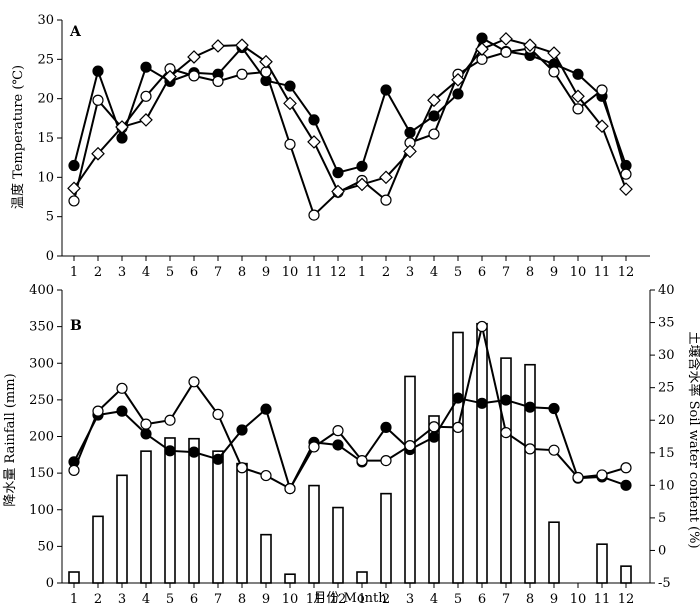 The image size is (700, 616). What do you see at coordinates (662, 518) in the screenshot?
I see `panel-b-y2-tick-label: 5` at bounding box center [662, 518].